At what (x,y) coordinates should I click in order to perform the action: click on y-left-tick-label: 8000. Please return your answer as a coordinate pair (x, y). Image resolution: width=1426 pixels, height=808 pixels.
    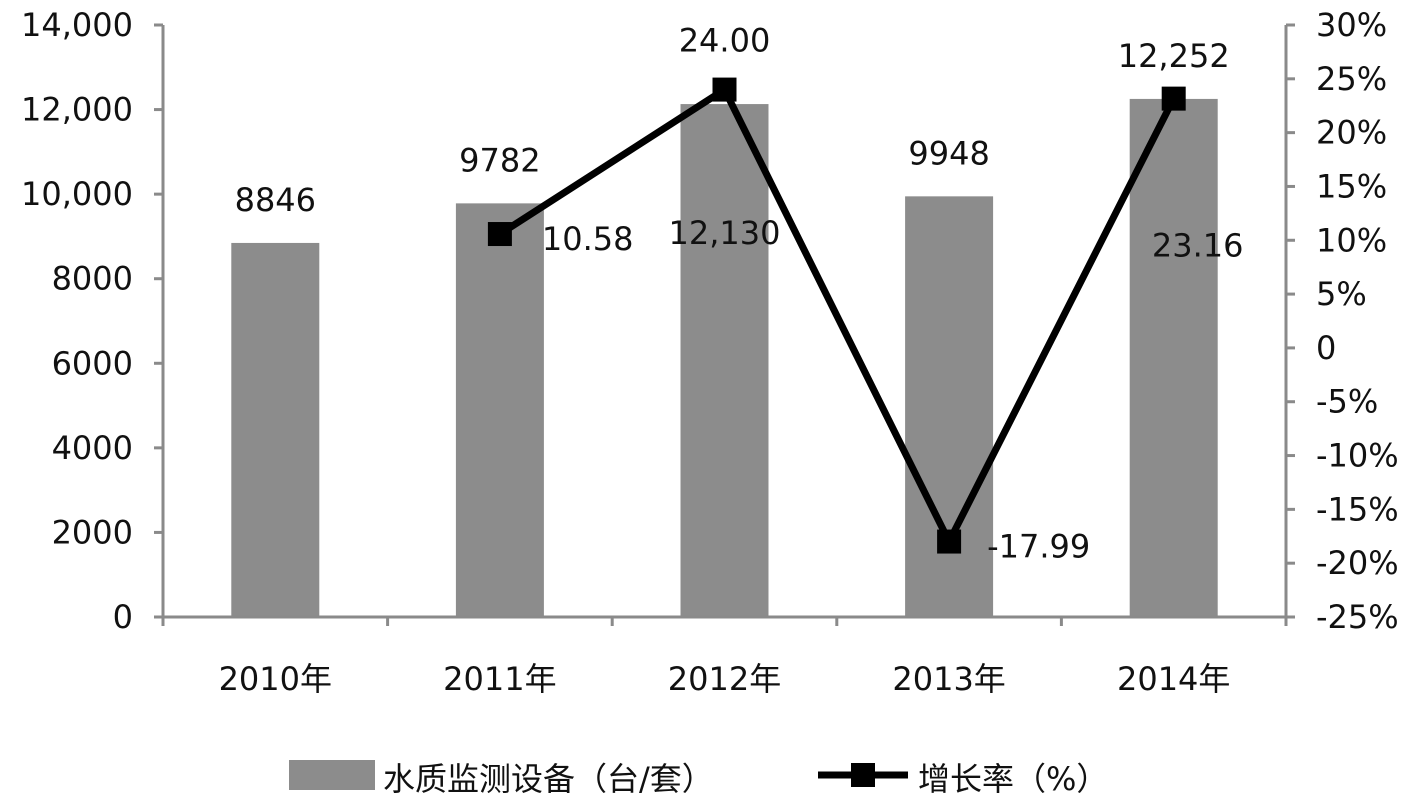
    Looking at the image, I should click on (92, 279).